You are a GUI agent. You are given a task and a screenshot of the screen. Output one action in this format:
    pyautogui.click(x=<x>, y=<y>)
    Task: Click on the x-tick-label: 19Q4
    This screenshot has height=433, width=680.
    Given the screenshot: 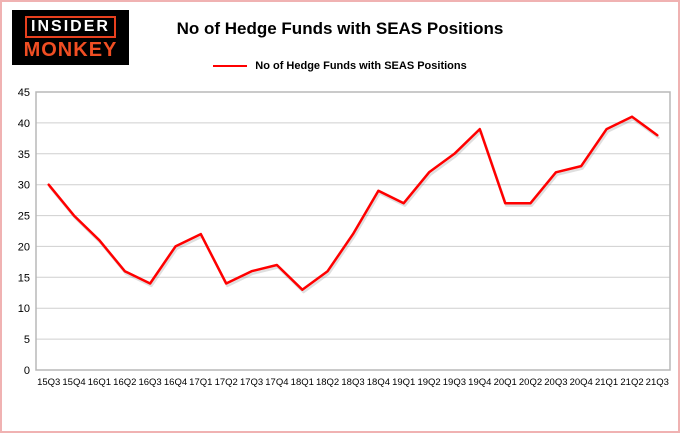 What is the action you would take?
    pyautogui.click(x=479, y=382)
    